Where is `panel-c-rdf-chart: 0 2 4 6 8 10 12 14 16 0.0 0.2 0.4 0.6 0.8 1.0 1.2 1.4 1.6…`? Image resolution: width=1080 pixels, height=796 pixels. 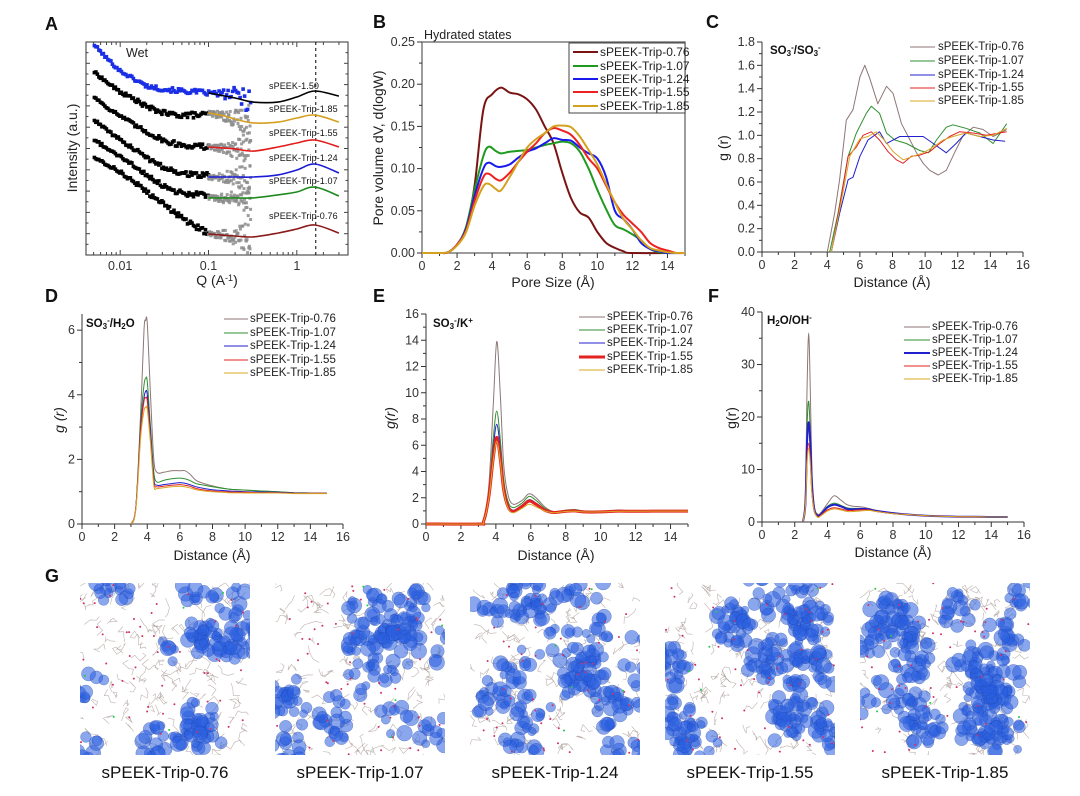 panel-c-rdf-chart: 0 2 4 6 8 10 12 14 16 0.0 0.2 0.4 0.6 0.8 1.0 1.2 1.4 1.6… is located at coordinates (872, 162).